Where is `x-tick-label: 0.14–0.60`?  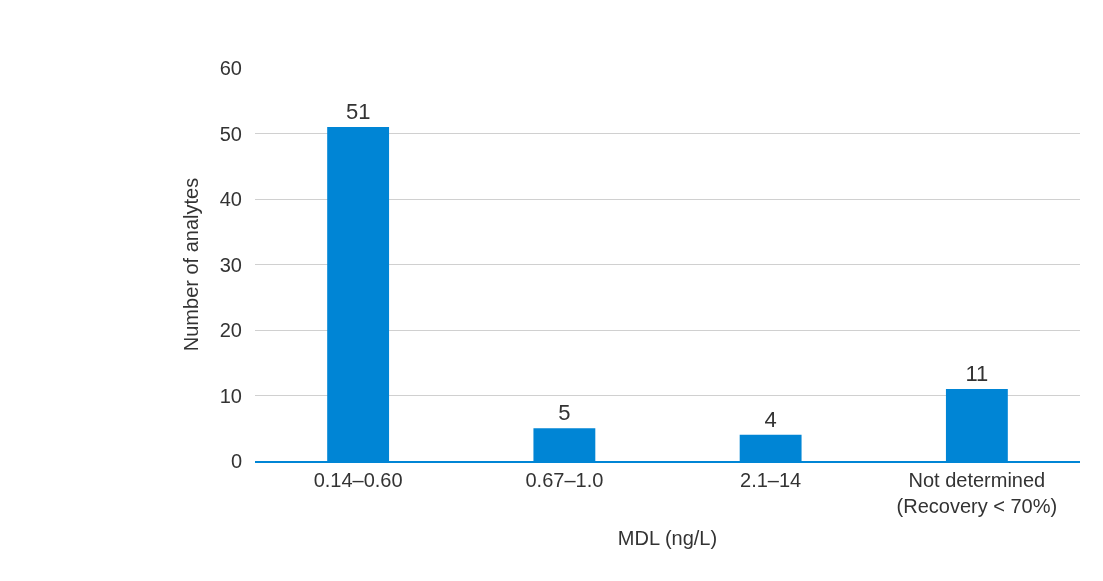 x-tick-label: 0.14–0.60 is located at coordinates (358, 479).